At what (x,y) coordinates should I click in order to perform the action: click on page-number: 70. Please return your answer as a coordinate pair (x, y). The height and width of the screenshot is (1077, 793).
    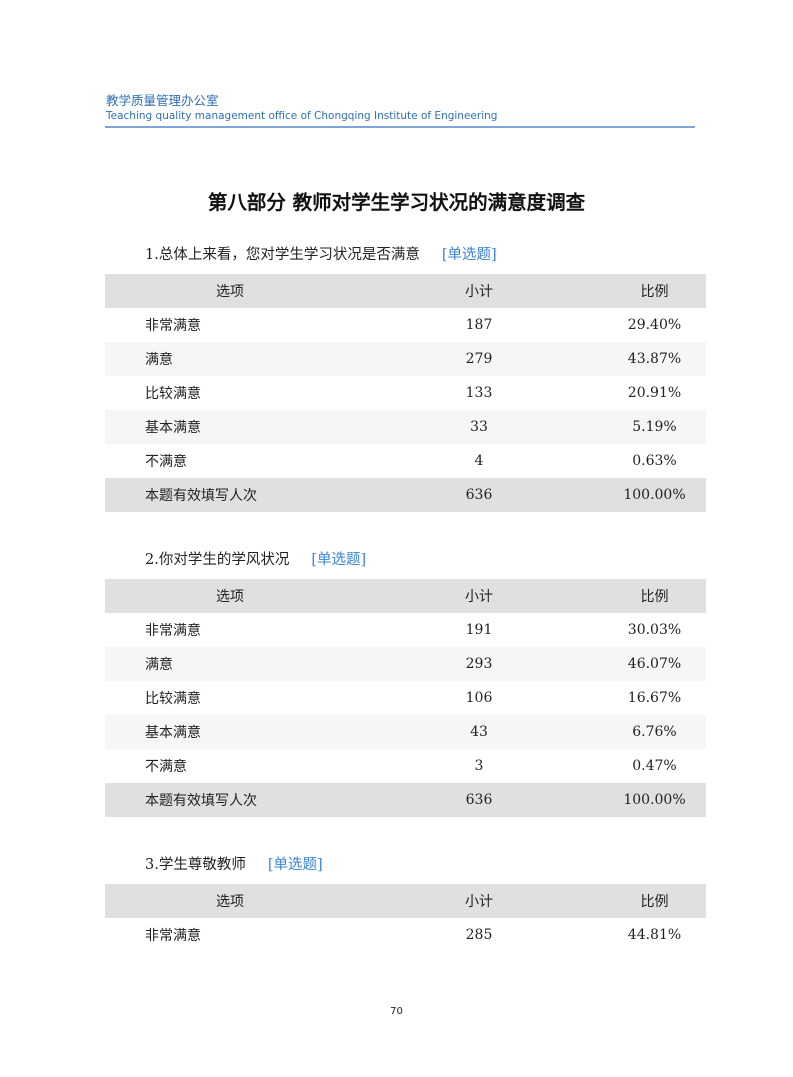
    Looking at the image, I should click on (396, 1011).